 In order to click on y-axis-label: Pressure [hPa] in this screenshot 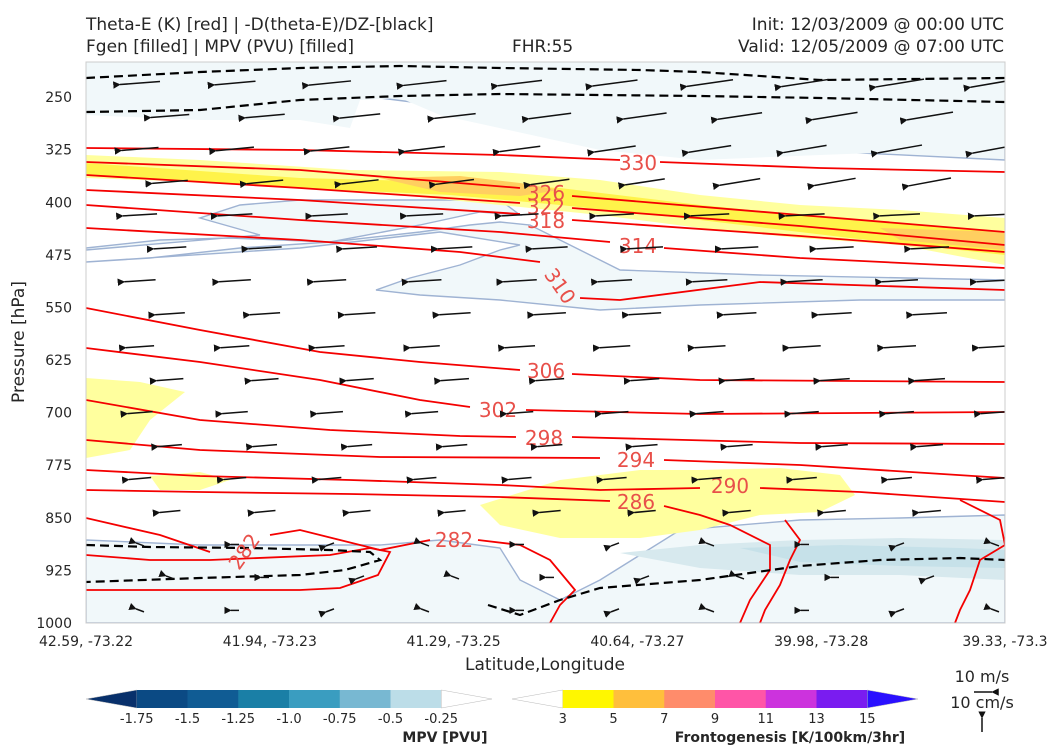, I will do `click(19, 342)`.